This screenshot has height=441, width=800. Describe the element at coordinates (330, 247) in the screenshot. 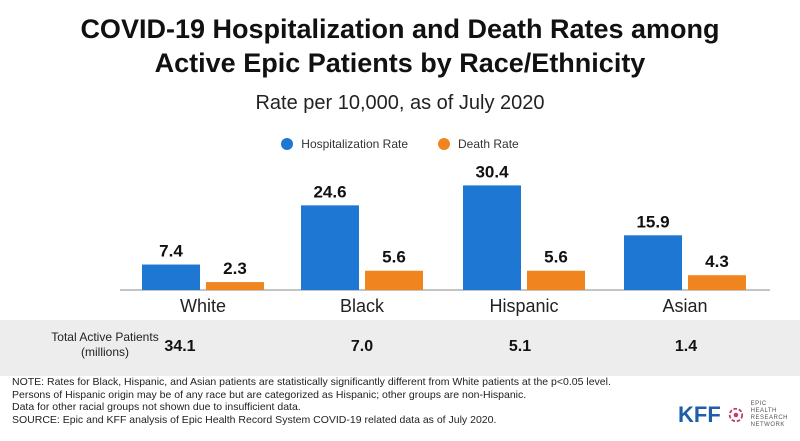

I see `bar-hospitalization-black` at that location.